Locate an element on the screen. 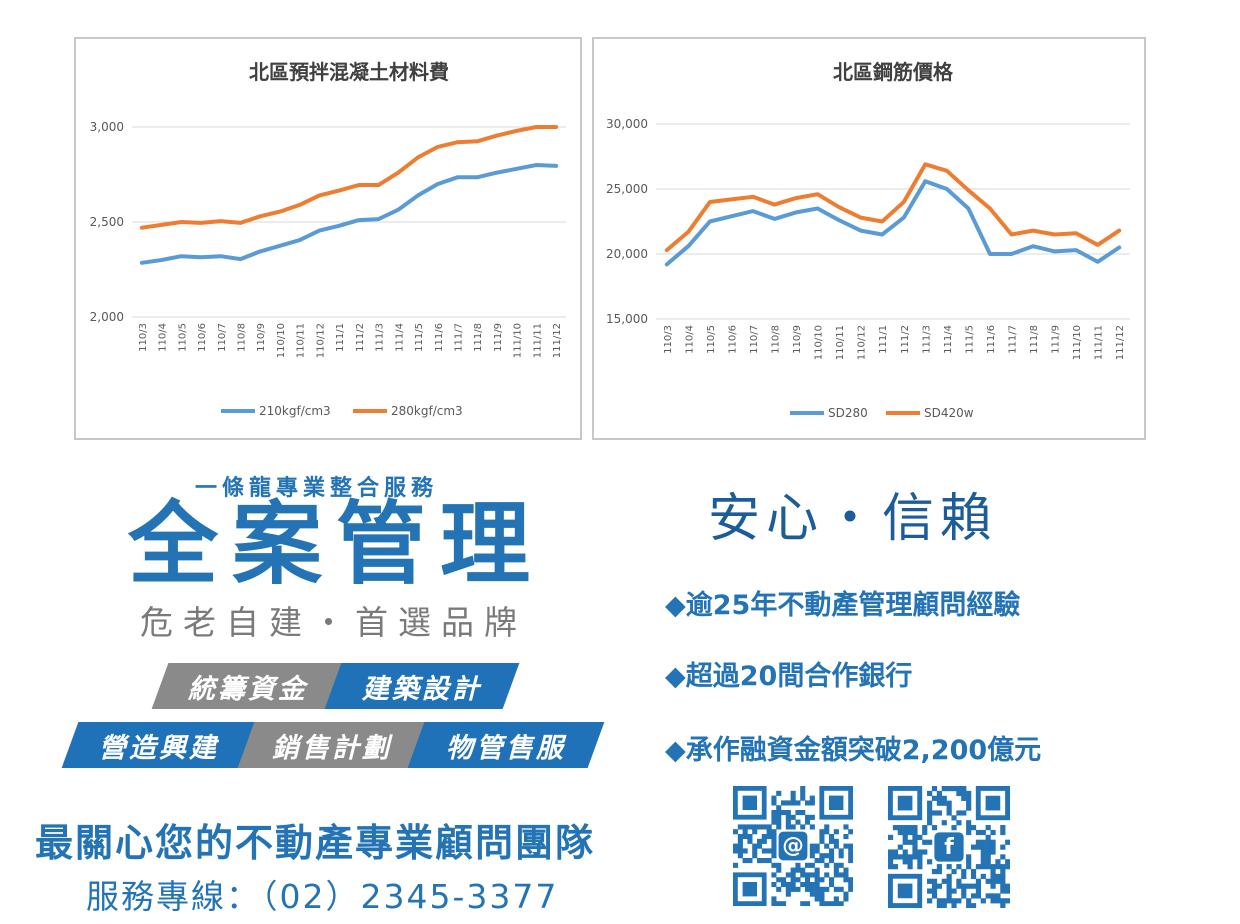 This screenshot has height=924, width=1240. y-tick-label: 3,000 is located at coordinates (107, 127).